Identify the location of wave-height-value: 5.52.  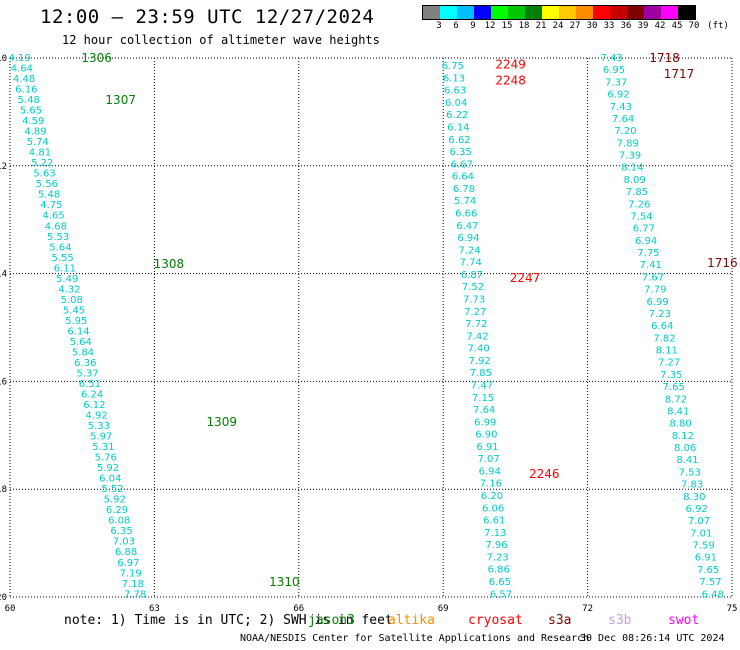
(112, 489).